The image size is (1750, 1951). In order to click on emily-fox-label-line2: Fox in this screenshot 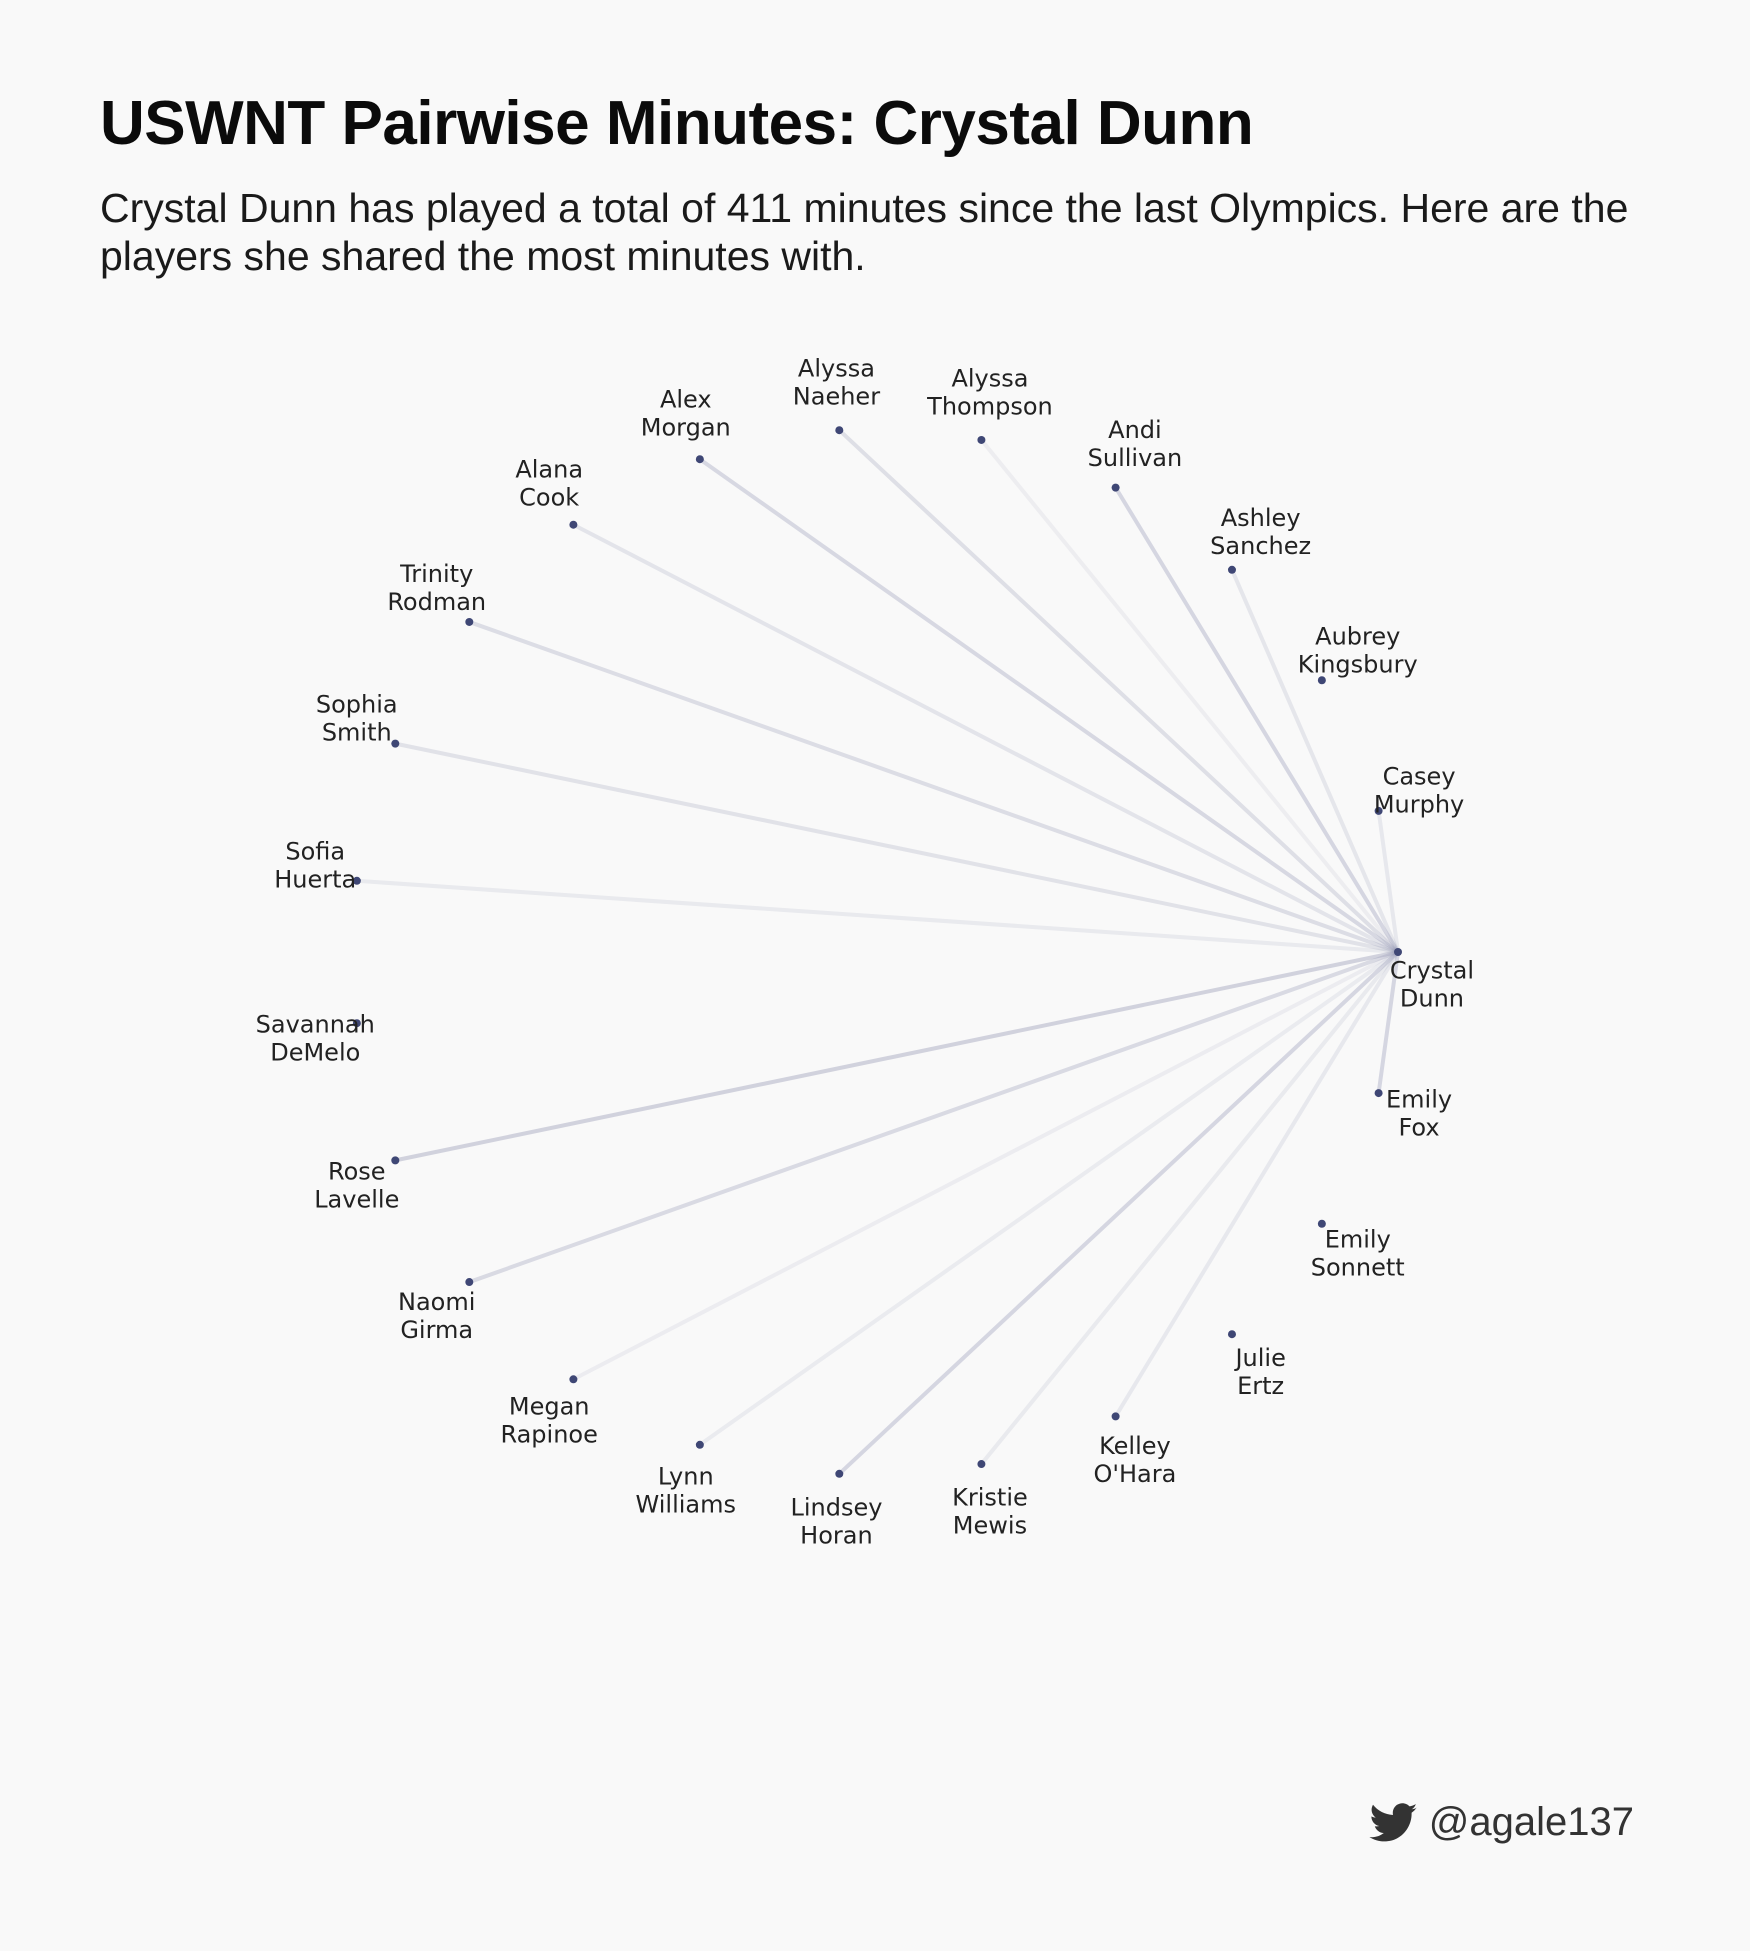, I will do `click(1418, 1127)`.